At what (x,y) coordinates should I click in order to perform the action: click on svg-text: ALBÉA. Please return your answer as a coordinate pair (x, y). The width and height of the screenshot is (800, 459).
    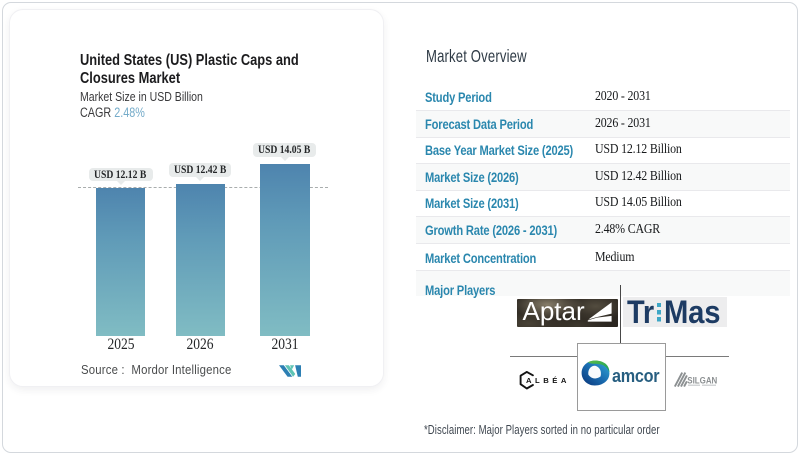
    Looking at the image, I should click on (547, 380).